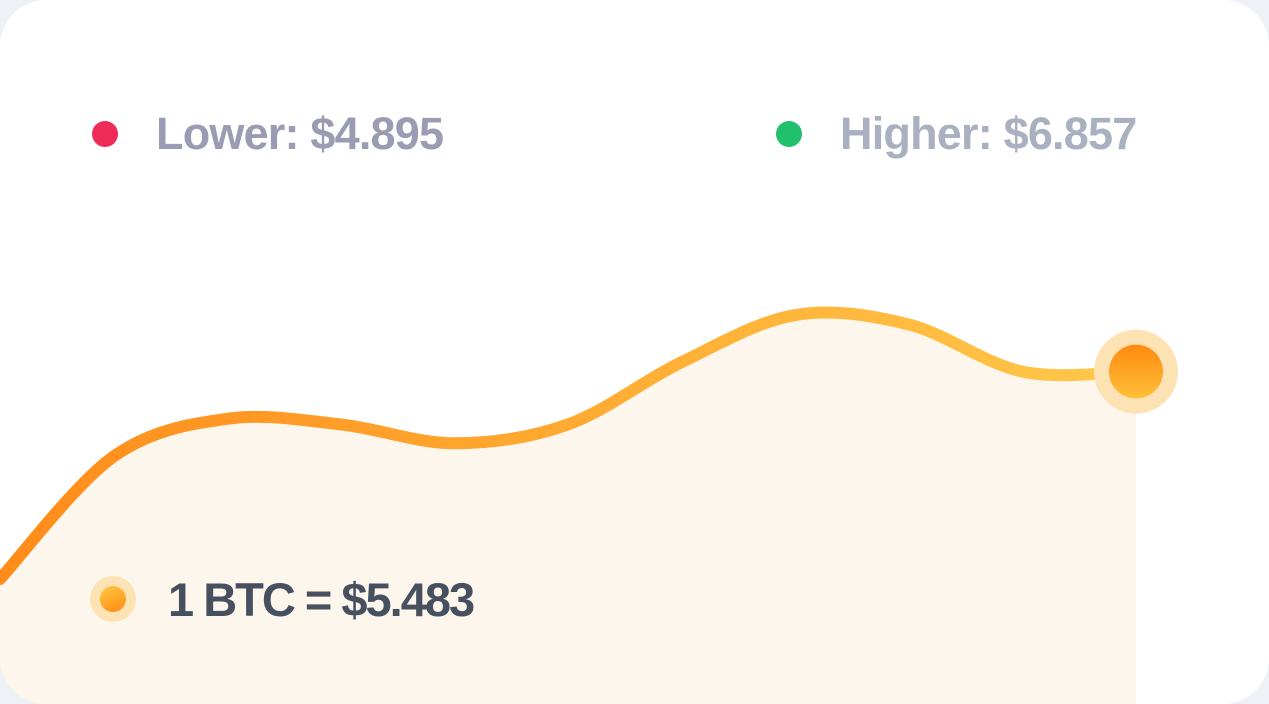 This screenshot has height=704, width=1269. Describe the element at coordinates (300, 133) in the screenshot. I see `lower-label: Lower: $4.895` at that location.